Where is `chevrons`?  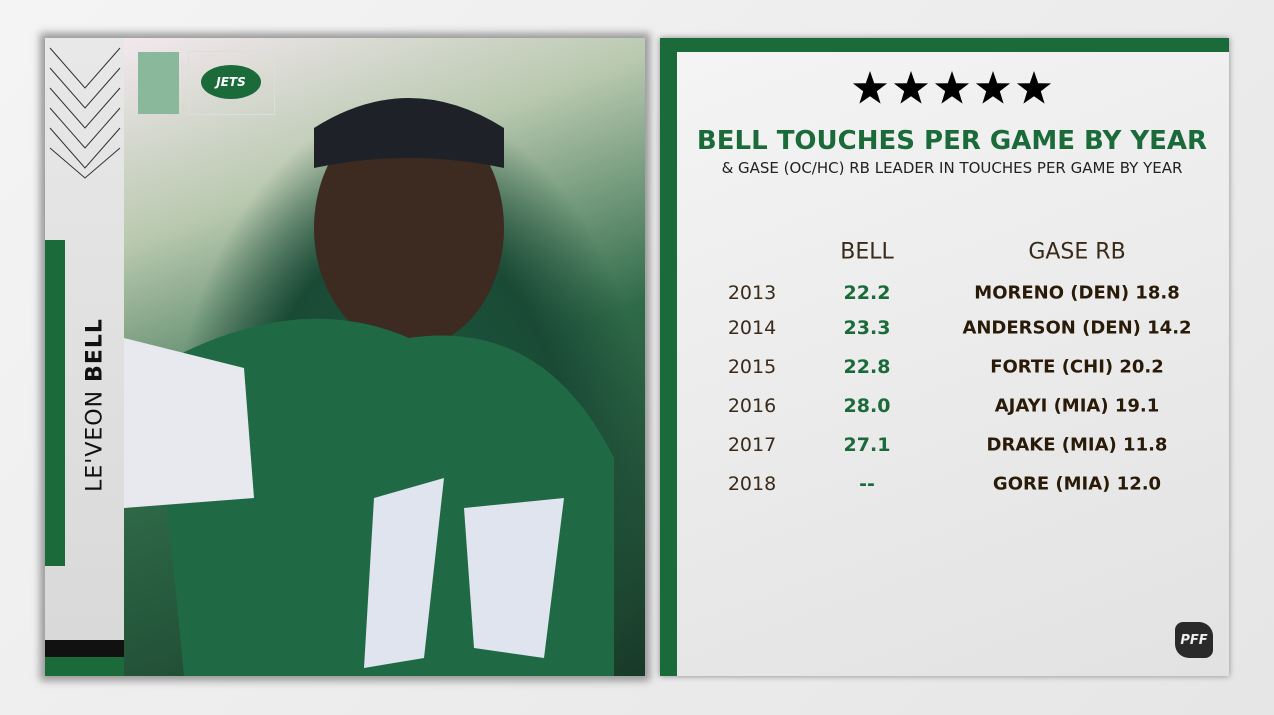
chevrons is located at coordinates (85, 113).